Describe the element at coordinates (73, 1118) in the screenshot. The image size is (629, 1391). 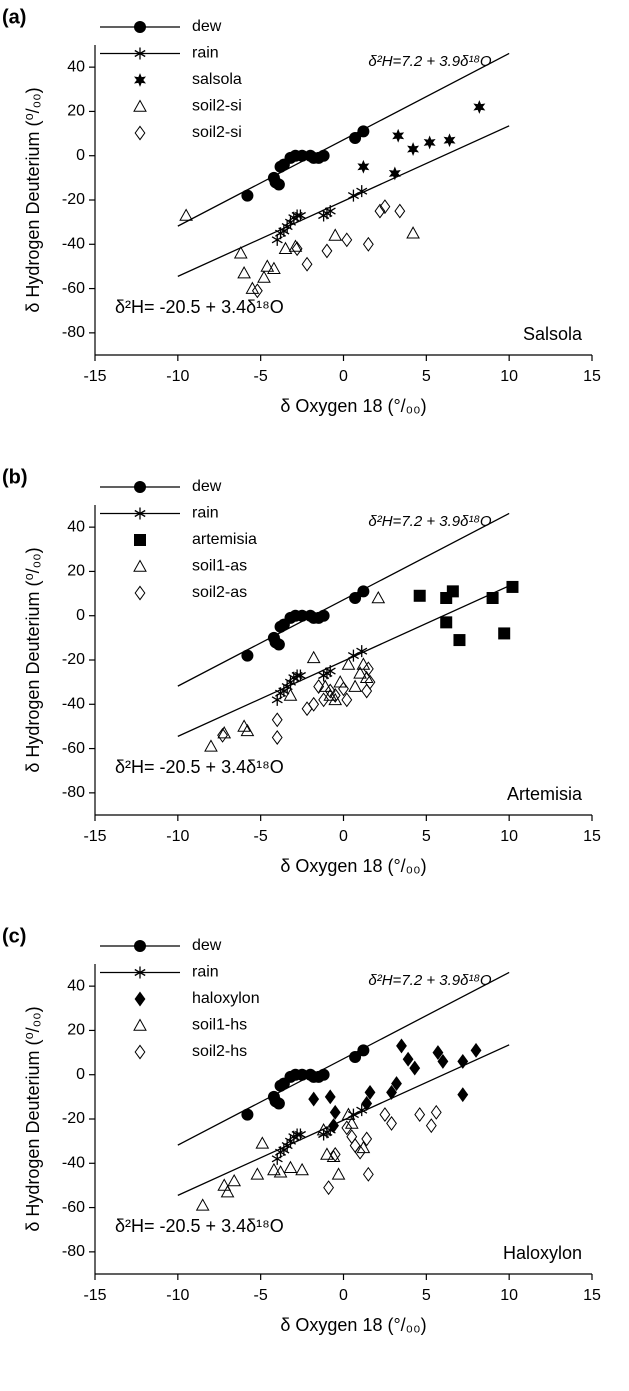
I see `y-tick-label: -20` at that location.